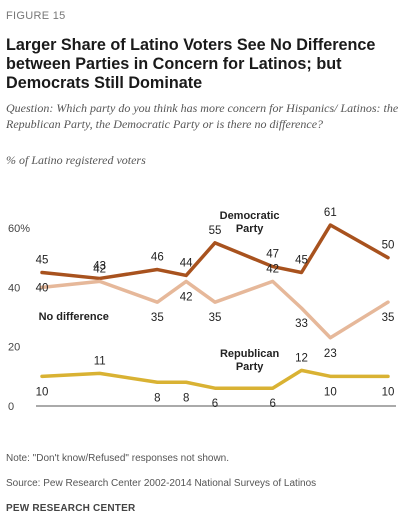  Describe the element at coordinates (71, 508) in the screenshot. I see `chart-credit: PEW RESEARCH CENTER` at that location.